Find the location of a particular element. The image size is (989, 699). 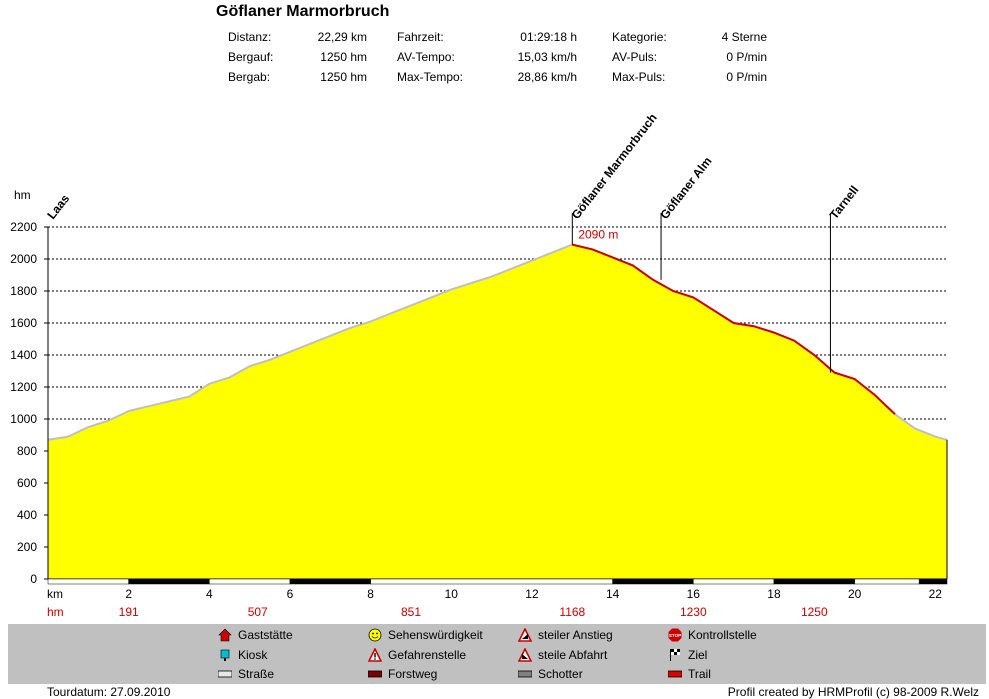

stat-label: Distanz: is located at coordinates (250, 37).